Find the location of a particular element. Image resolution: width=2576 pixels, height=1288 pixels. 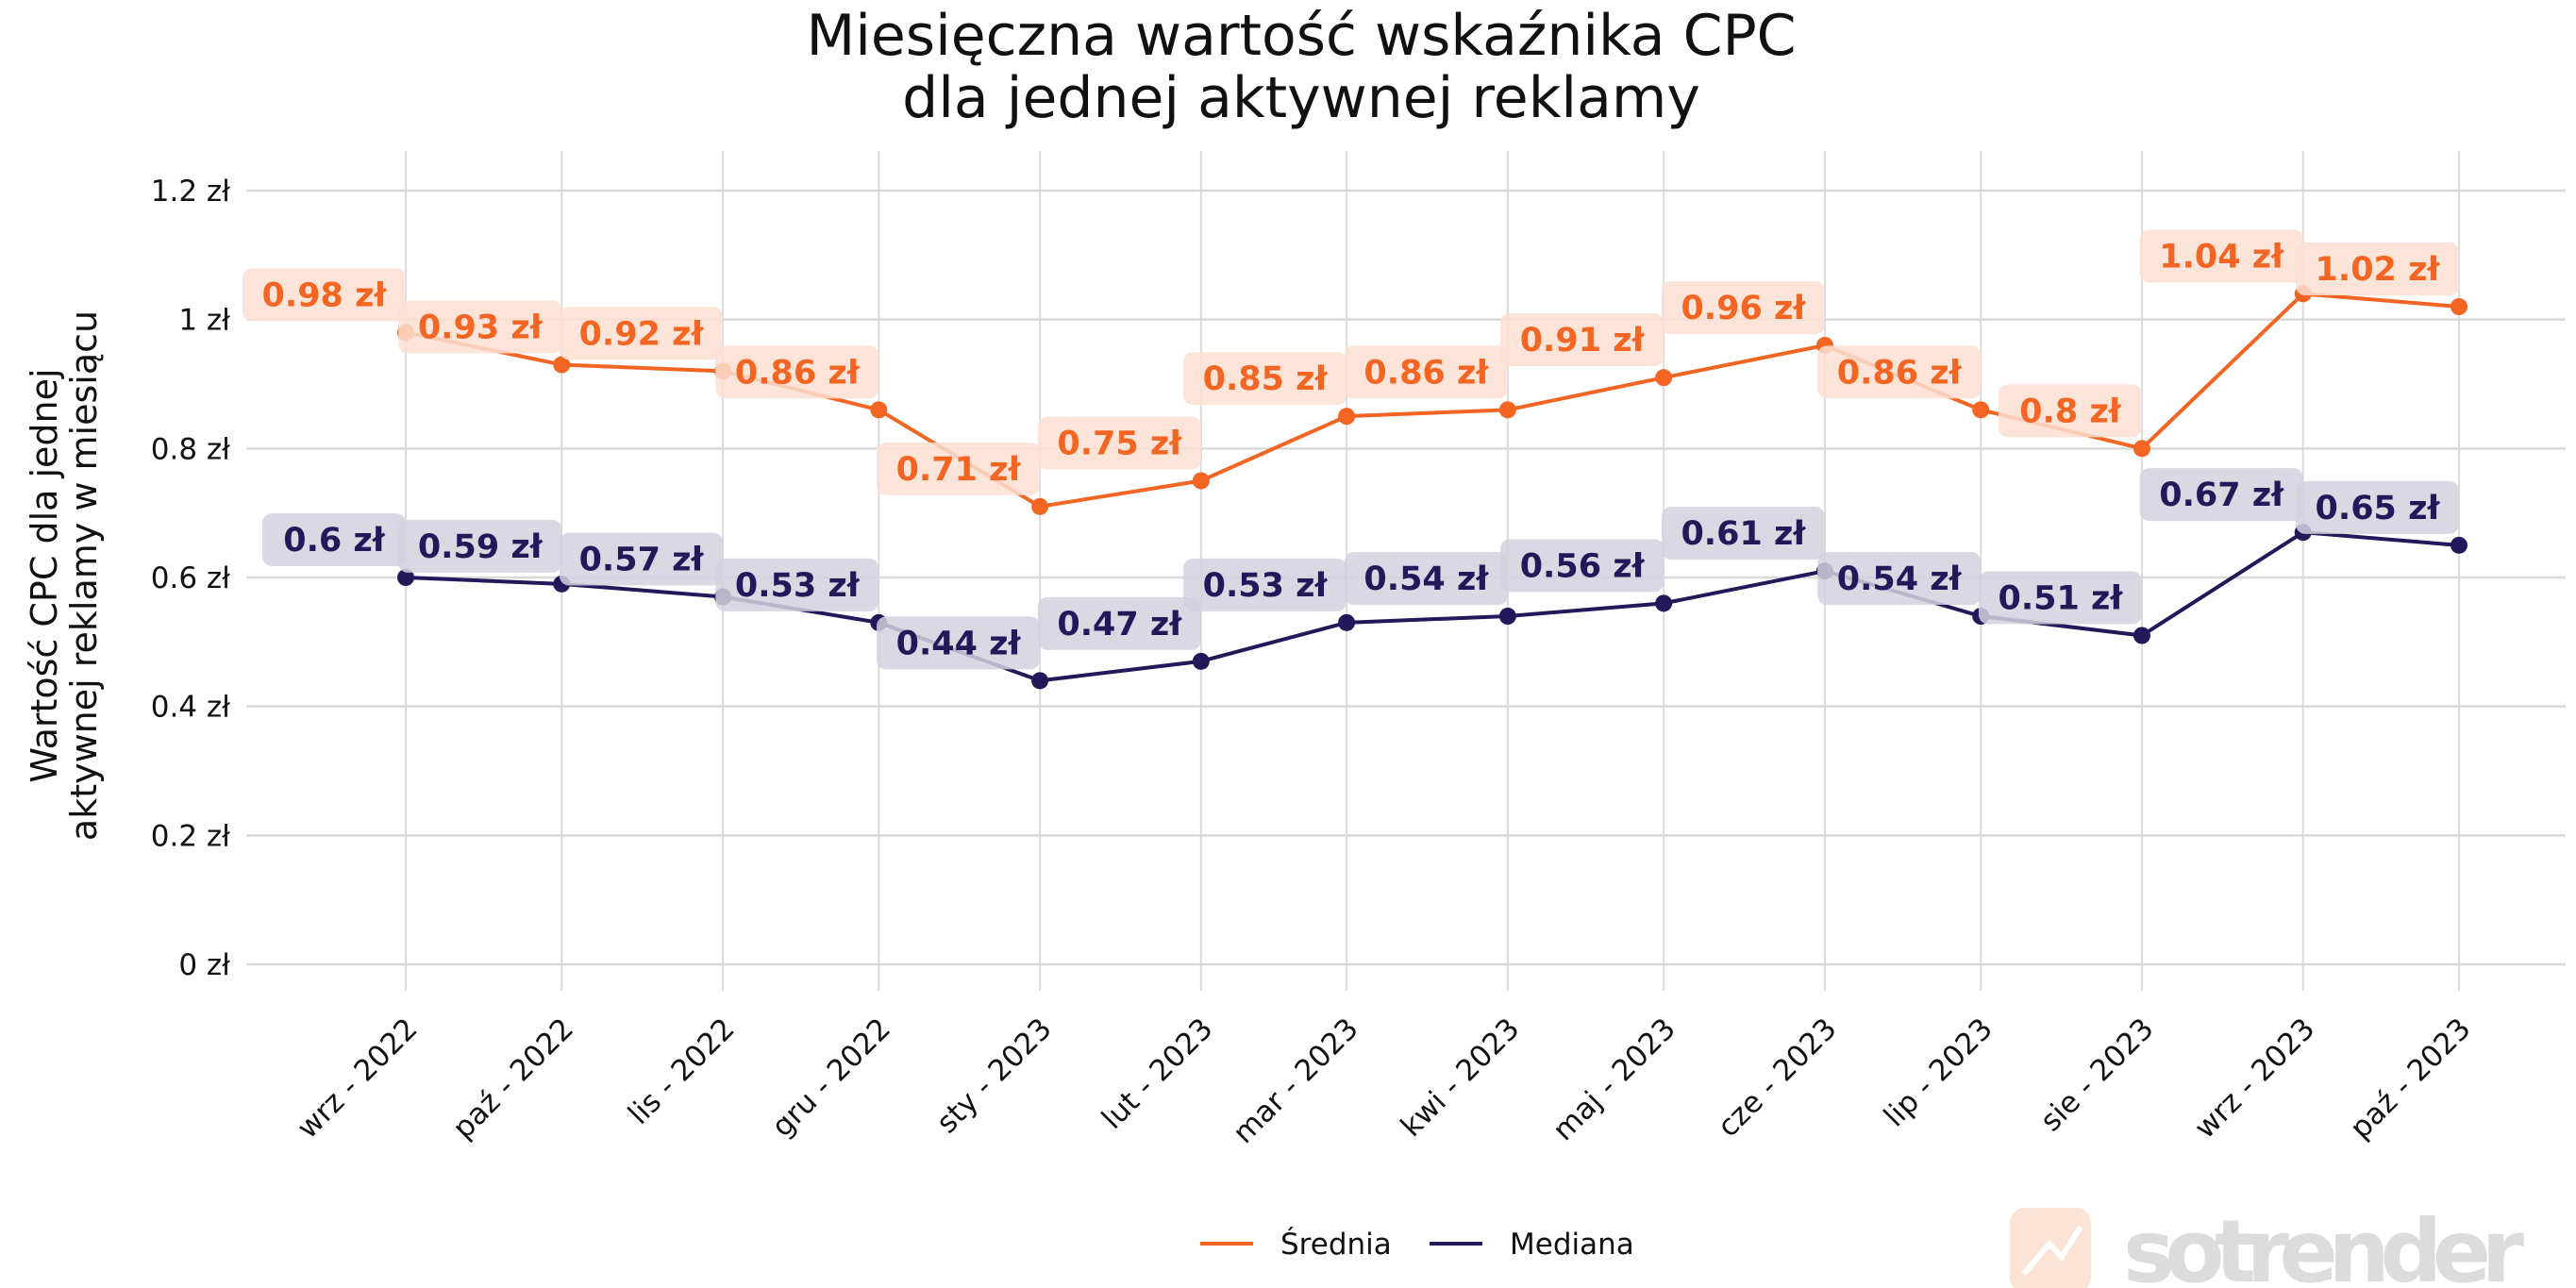

data-label: 0.67 zł is located at coordinates (2221, 495).